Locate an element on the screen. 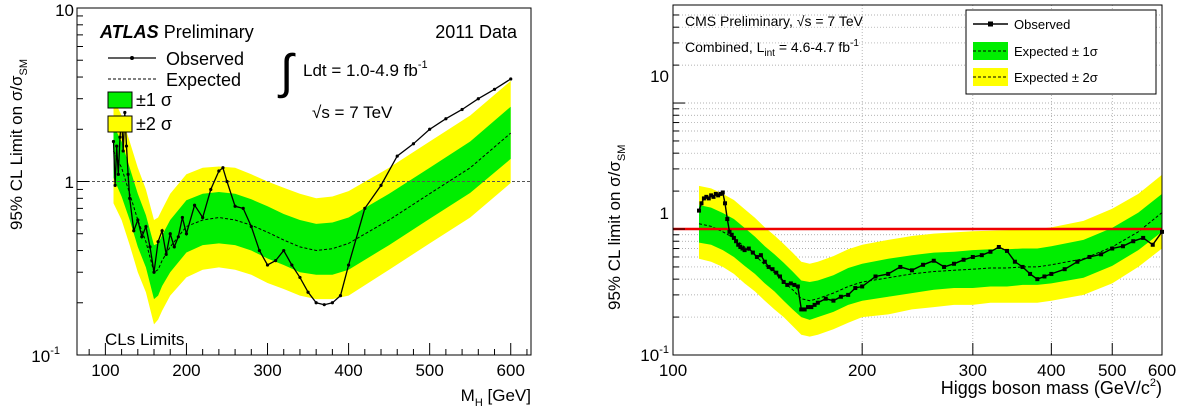  atlas-expected-line is located at coordinates (312, 202).